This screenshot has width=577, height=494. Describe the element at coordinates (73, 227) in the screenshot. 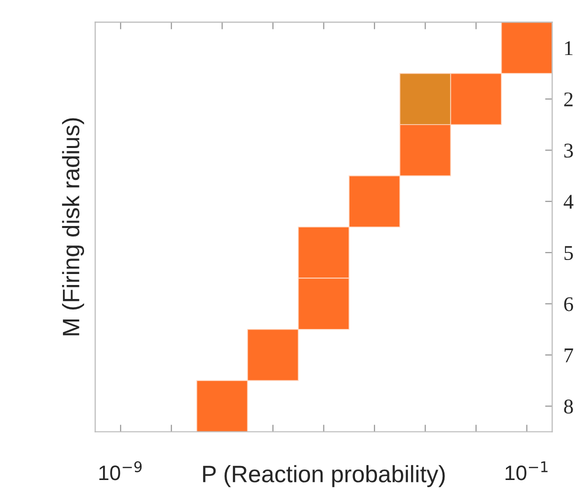

I see `y-axis-title: M (Firing disk radius)` at that location.